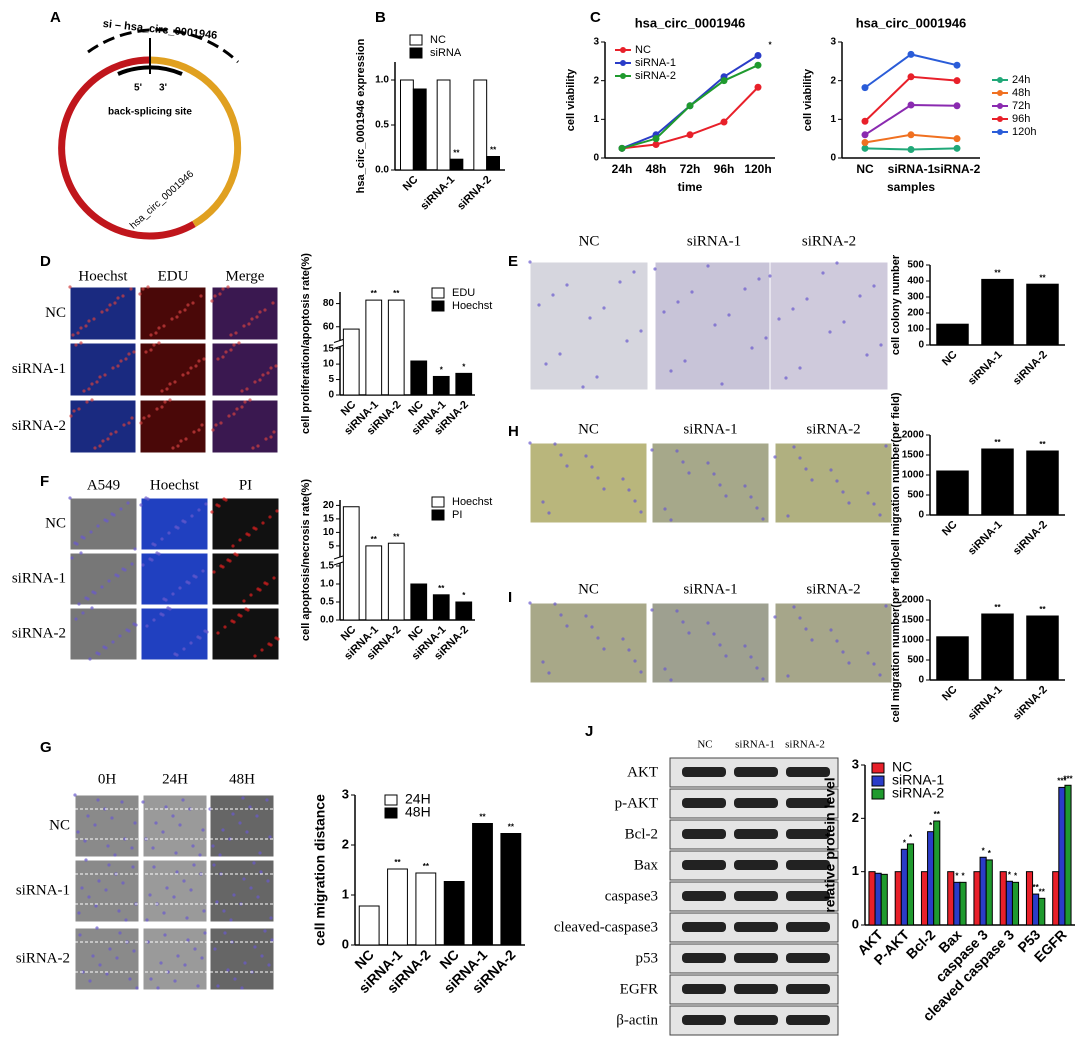  I want to click on y-tick-label: 0.5, so click(382, 125).